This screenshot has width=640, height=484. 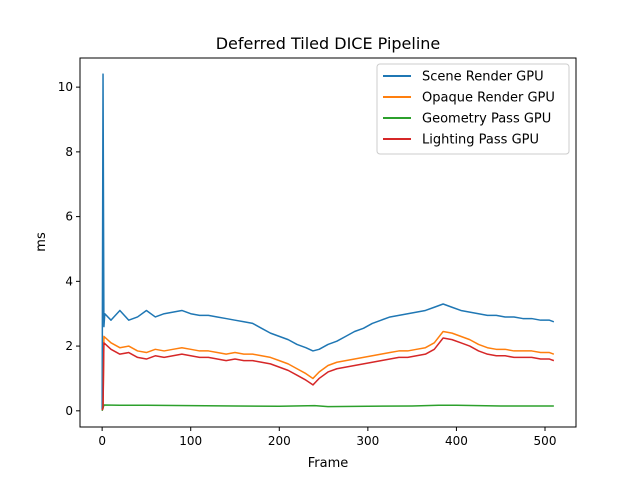 What do you see at coordinates (69, 346) in the screenshot?
I see `y-tick-label: 2` at bounding box center [69, 346].